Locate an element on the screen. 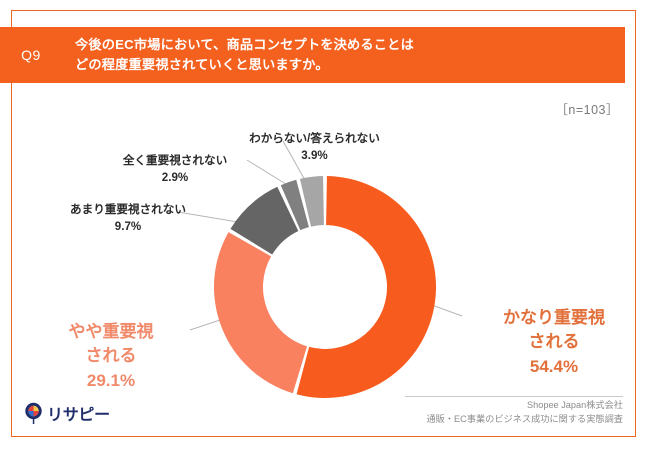 The image size is (650, 450). label-dontknow: わからない/答えられない 3.9% is located at coordinates (314, 148).